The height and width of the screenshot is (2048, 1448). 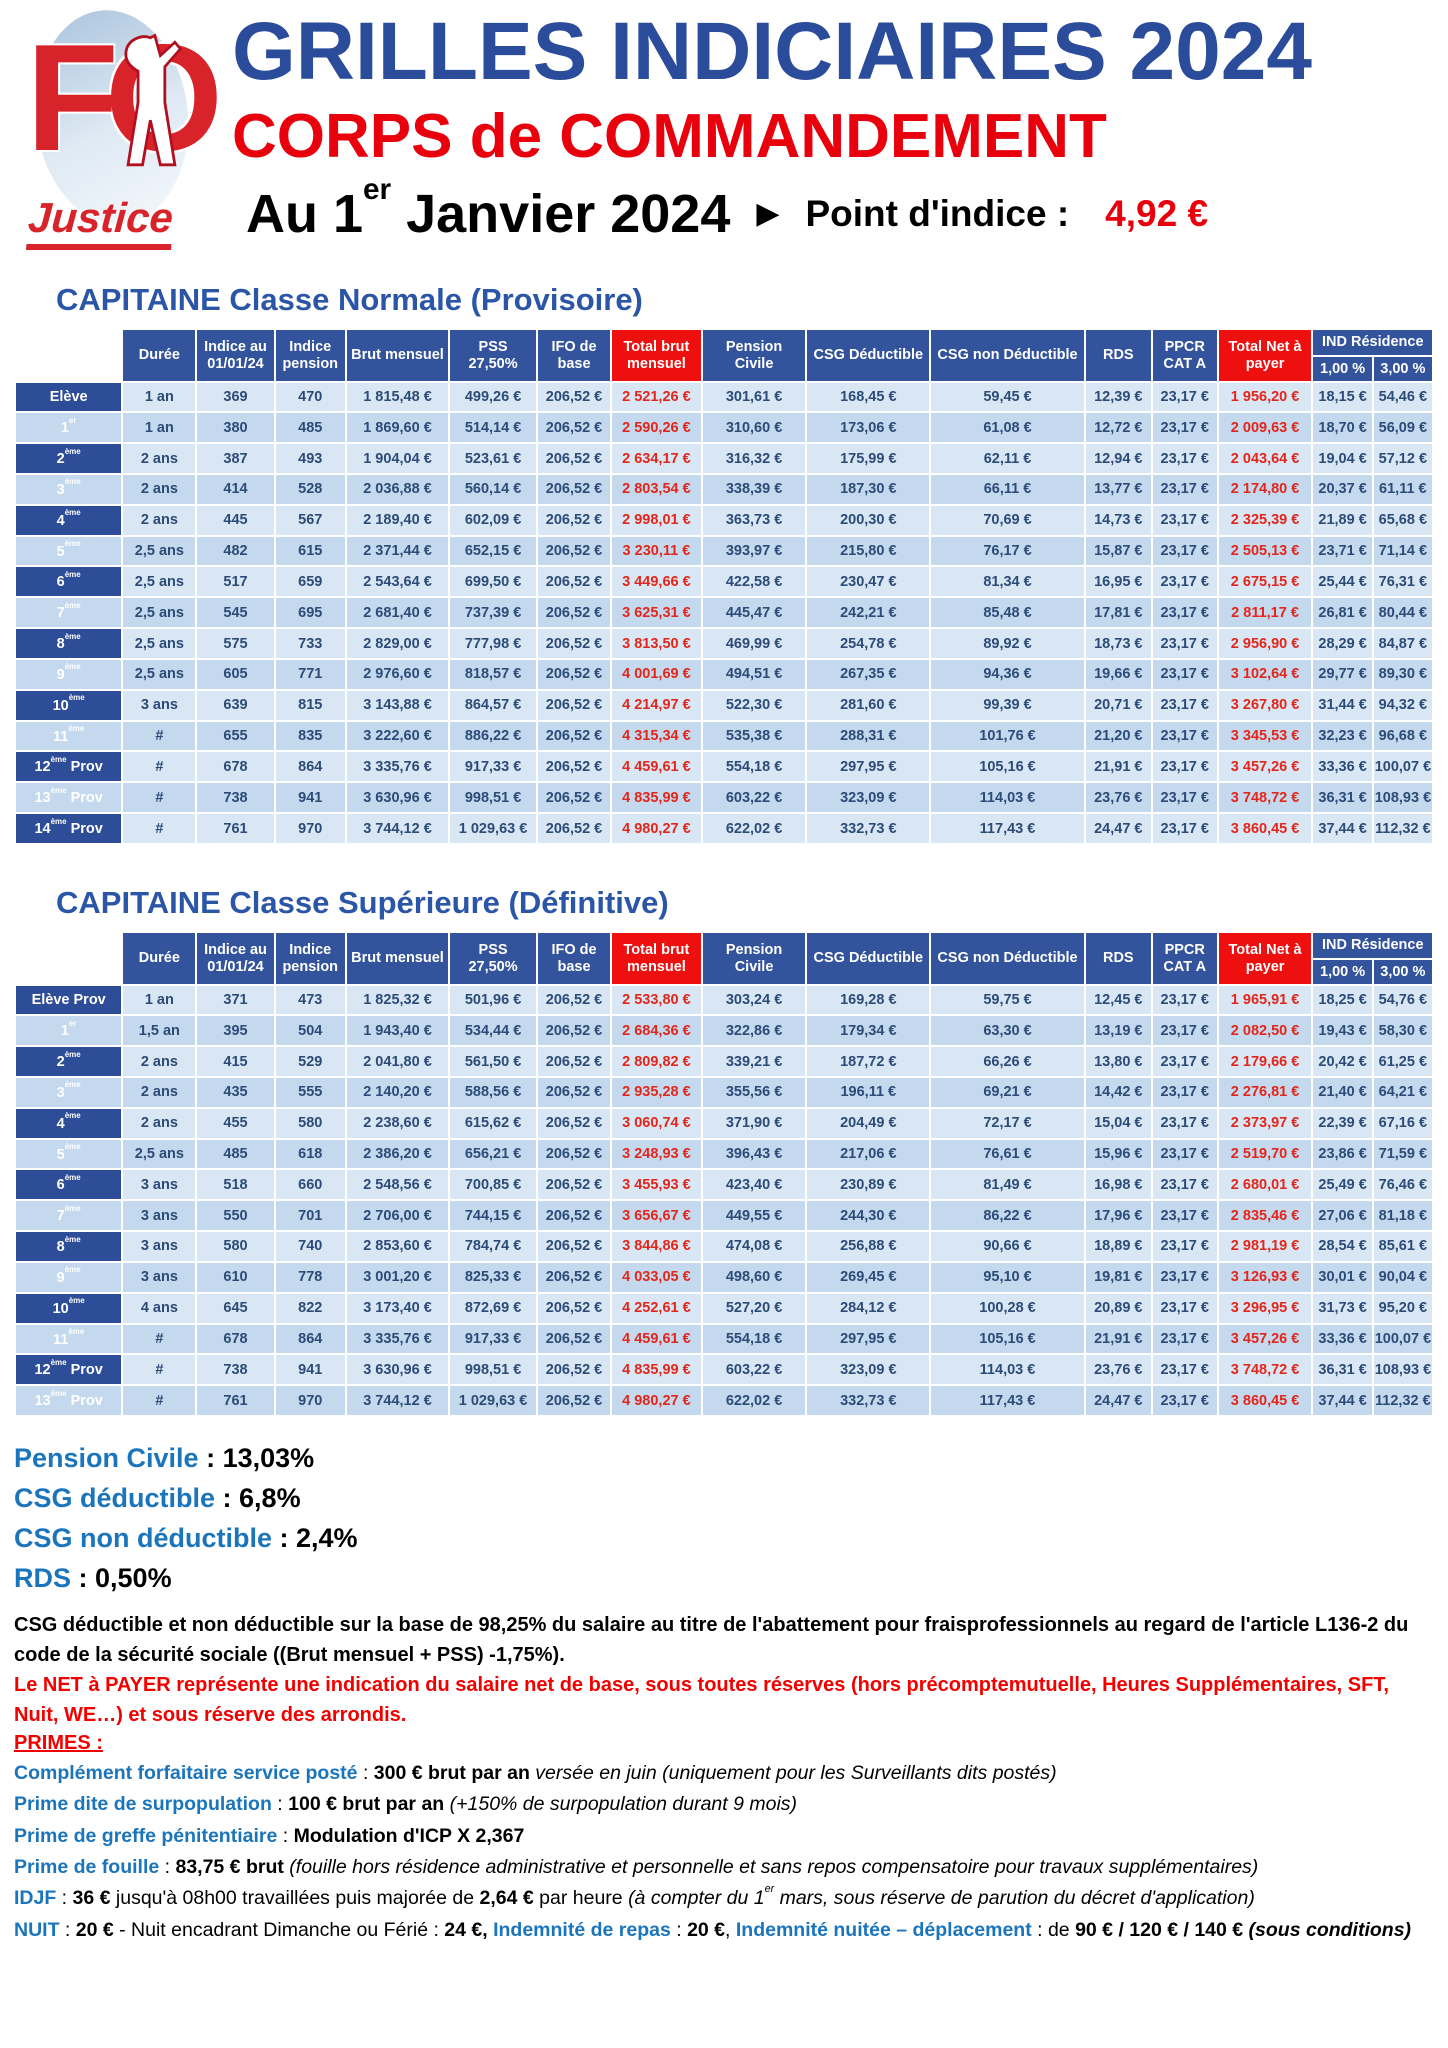 I want to click on col-header-ind-residence: IND Résidence, so click(x=1372, y=945).